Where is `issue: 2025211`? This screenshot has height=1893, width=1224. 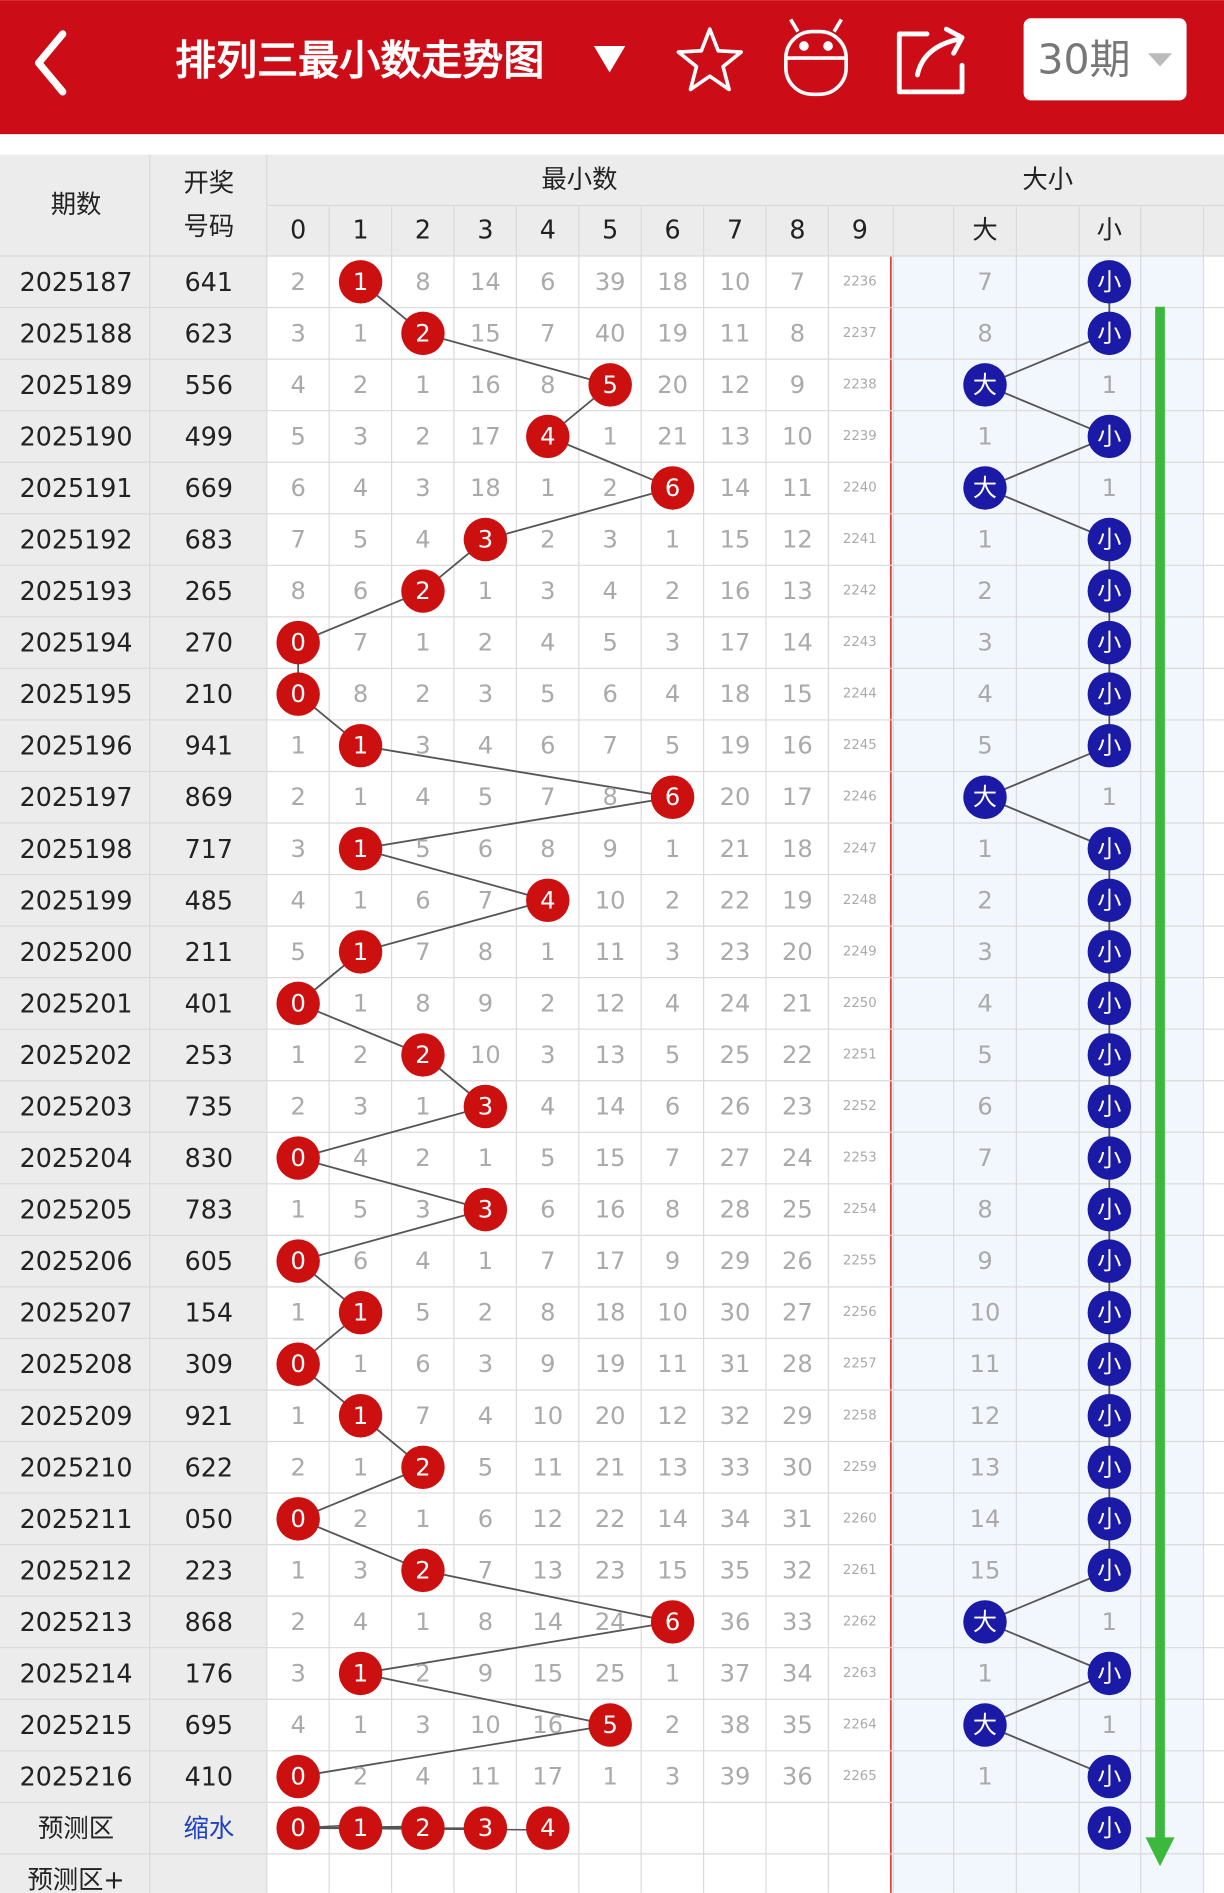
issue: 2025211 is located at coordinates (76, 1519).